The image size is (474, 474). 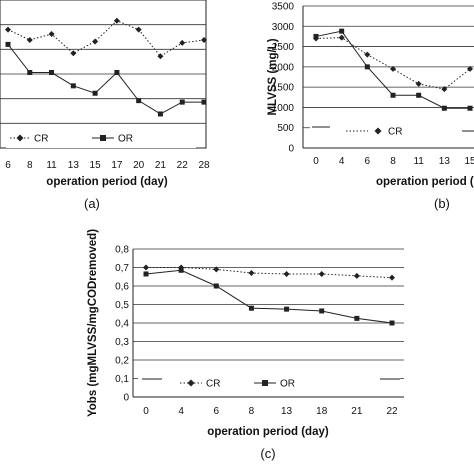 I want to click on panel-c-y-tick-label: 0,7, so click(x=122, y=268).